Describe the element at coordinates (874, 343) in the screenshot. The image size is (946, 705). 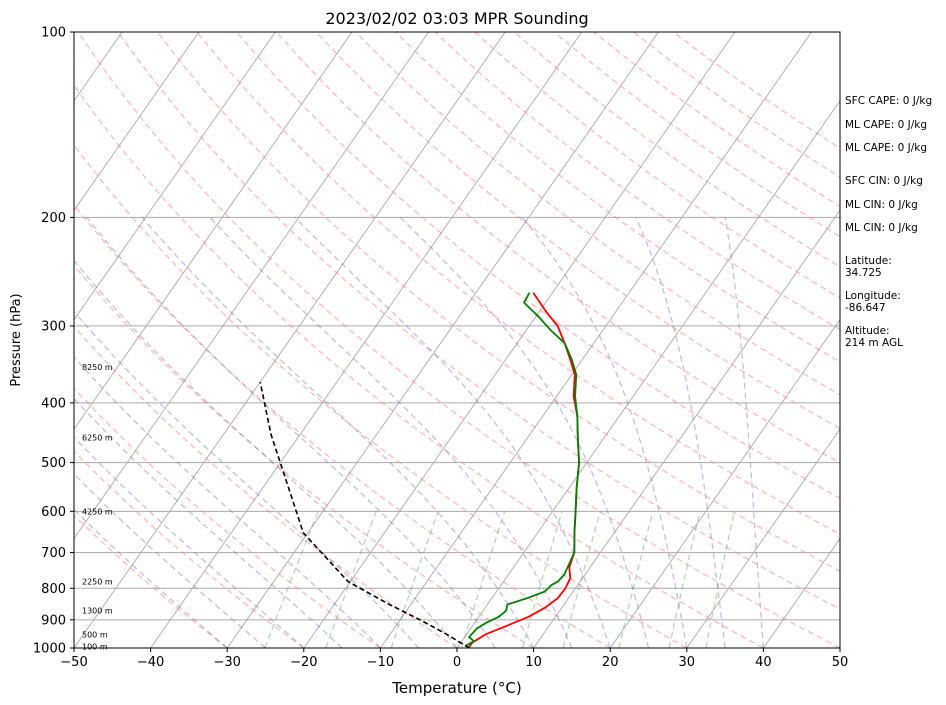
I see `info-line: 214 m AGL` at that location.